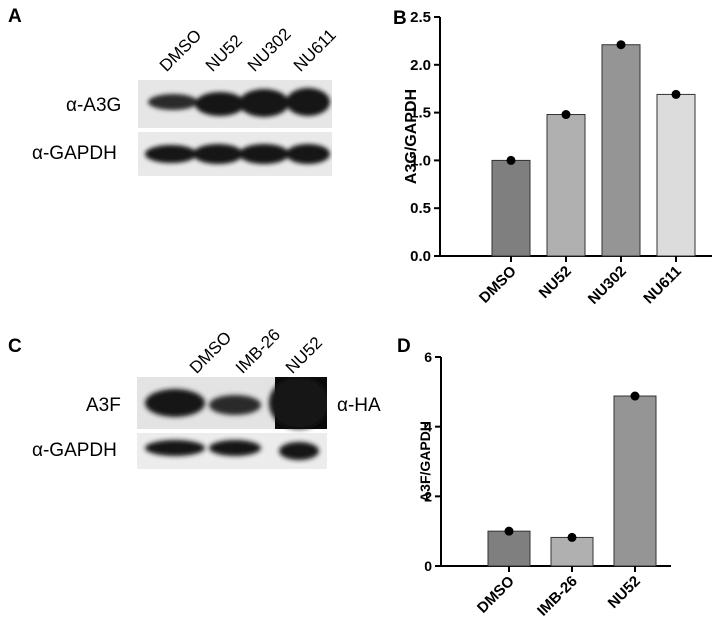 Image resolution: width=725 pixels, height=641 pixels. I want to click on y-tick-label: 2.0, so click(420, 65).